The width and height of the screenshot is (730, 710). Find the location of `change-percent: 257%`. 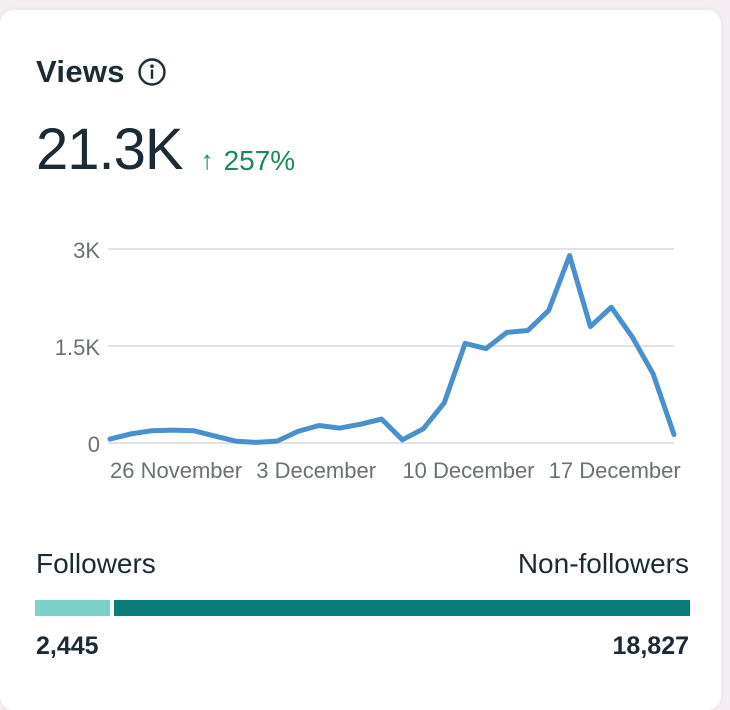

change-percent: 257% is located at coordinates (259, 160).